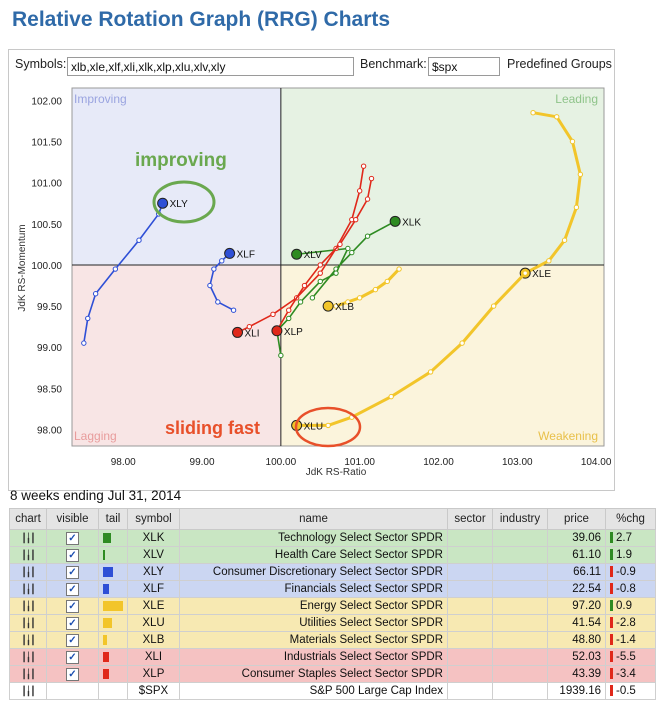  I want to click on pct-change-cell: -1.4, so click(630, 640).